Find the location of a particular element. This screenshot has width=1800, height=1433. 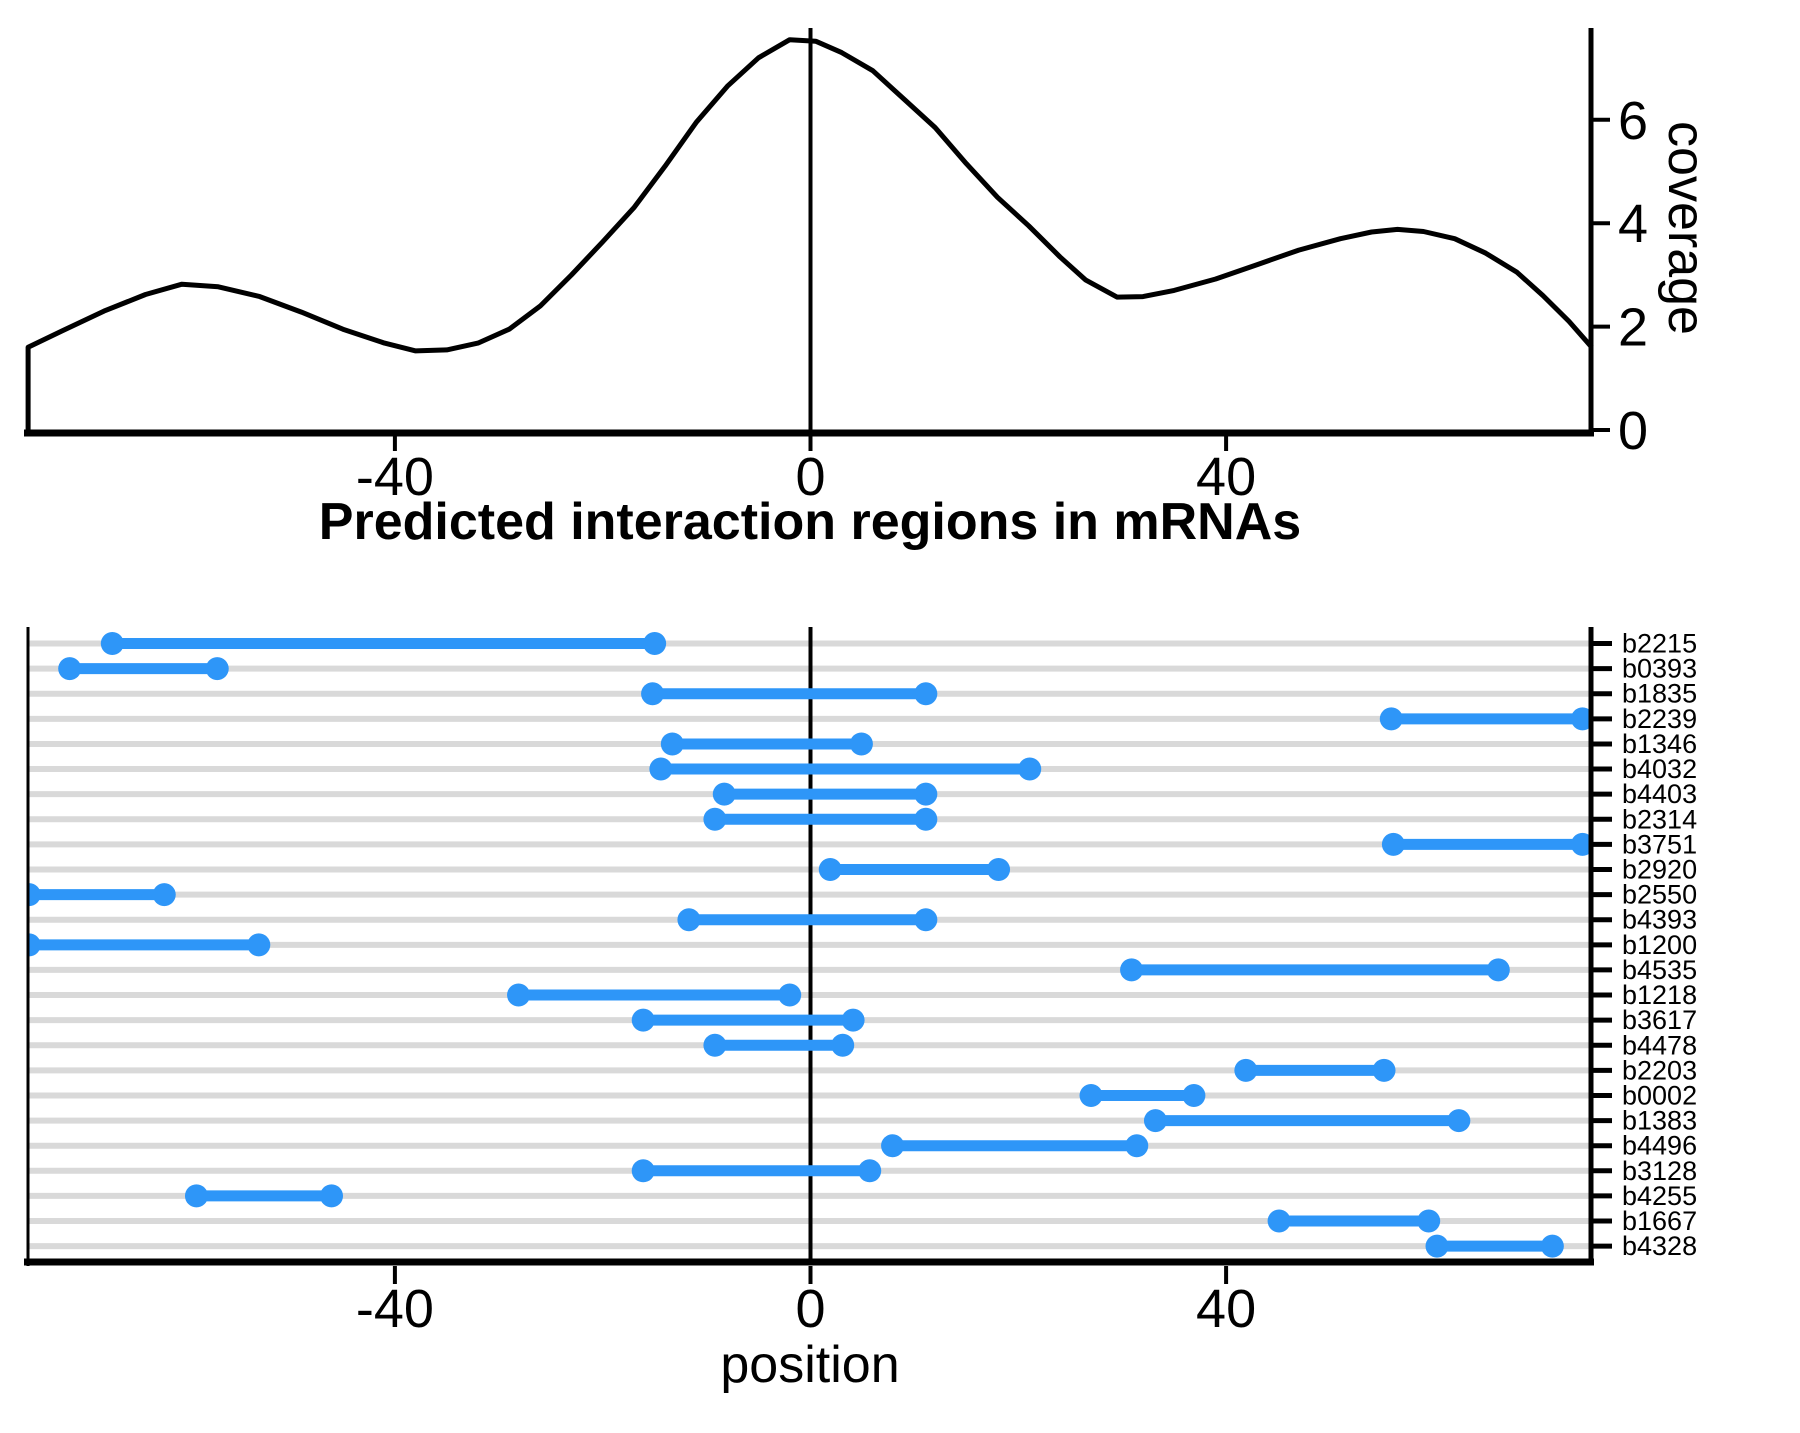

coverage-tick-label: 6 is located at coordinates (1633, 121).